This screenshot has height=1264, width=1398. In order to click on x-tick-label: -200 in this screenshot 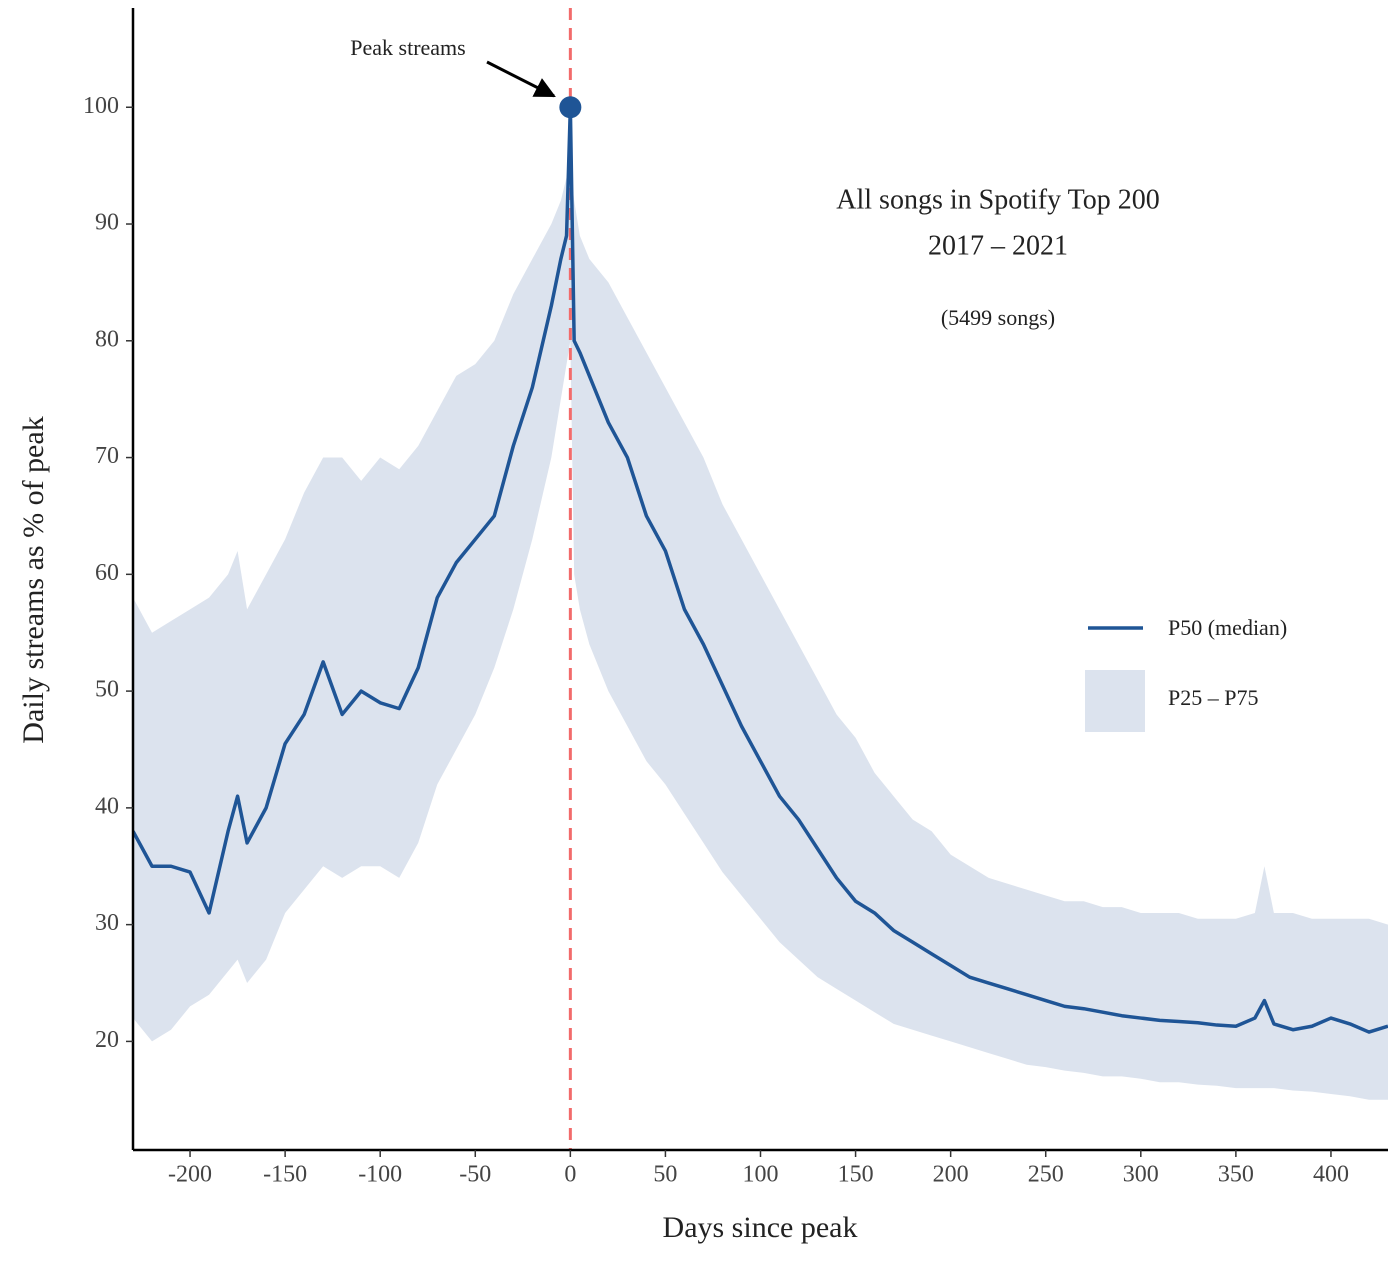, I will do `click(190, 1175)`.